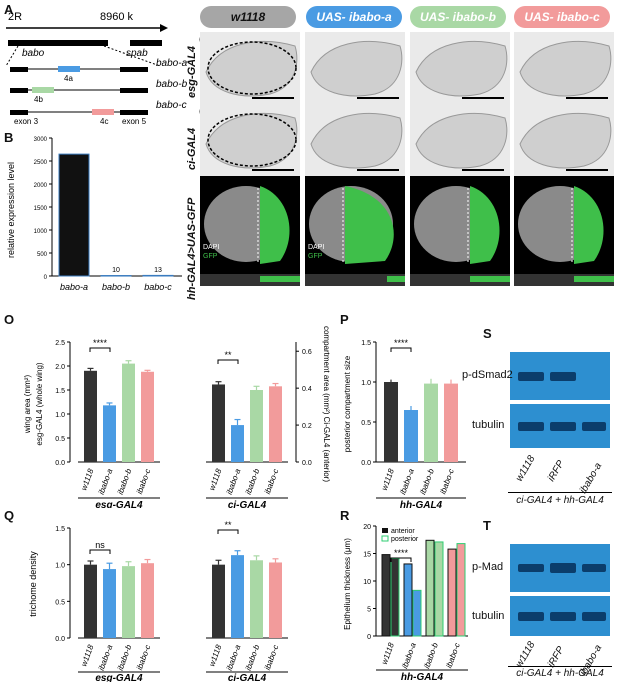 This screenshot has width=617, height=682. I want to click on panel-label-q: Q, so click(9, 515).